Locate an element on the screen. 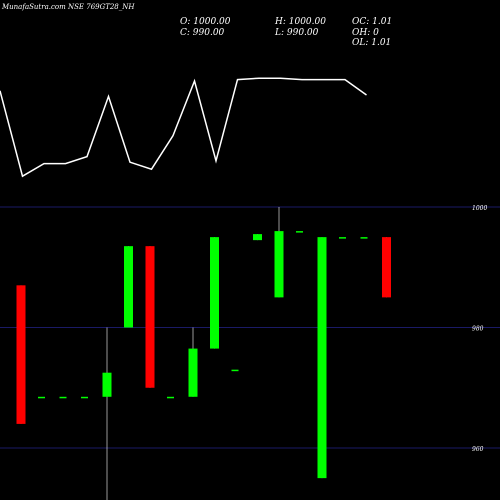 This screenshot has height=500, width=500. volume-line-series is located at coordinates (183, 127).